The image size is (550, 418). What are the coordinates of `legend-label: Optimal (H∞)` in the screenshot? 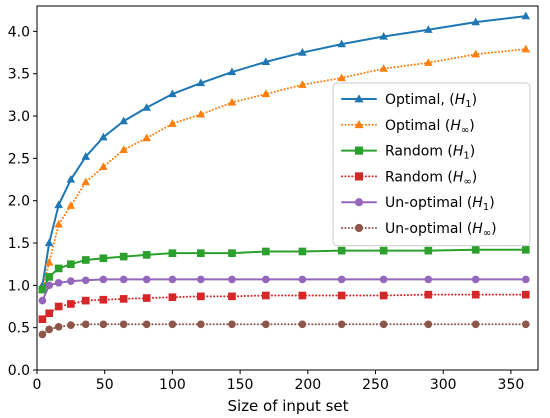 It's located at (430, 127).